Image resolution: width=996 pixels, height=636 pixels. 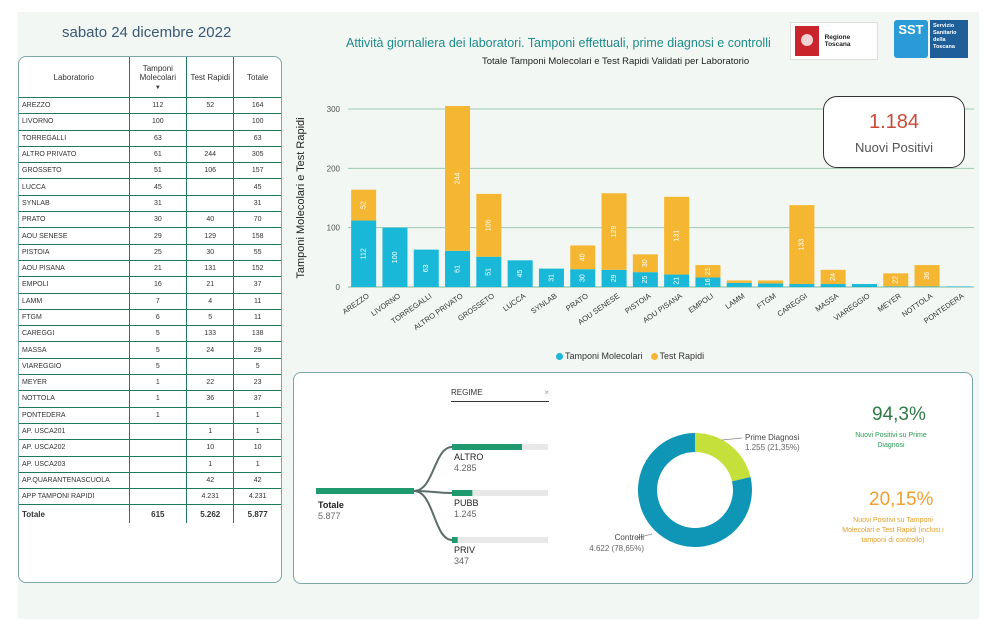 I want to click on data-label: 61, so click(x=457, y=269).